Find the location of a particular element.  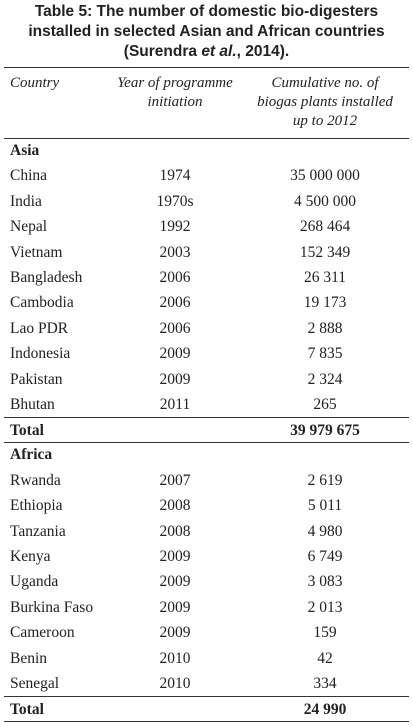

year-cell: 1970s is located at coordinates (175, 201).